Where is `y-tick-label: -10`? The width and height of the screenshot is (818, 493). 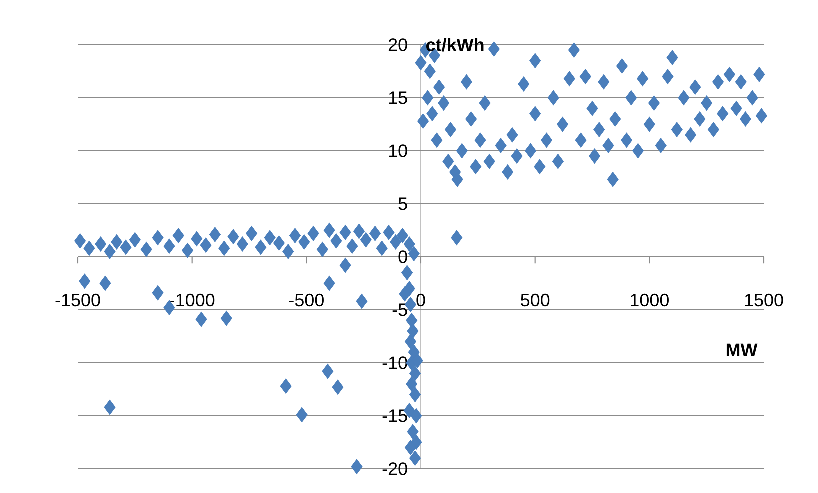 y-tick-label: -10 is located at coordinates (395, 363).